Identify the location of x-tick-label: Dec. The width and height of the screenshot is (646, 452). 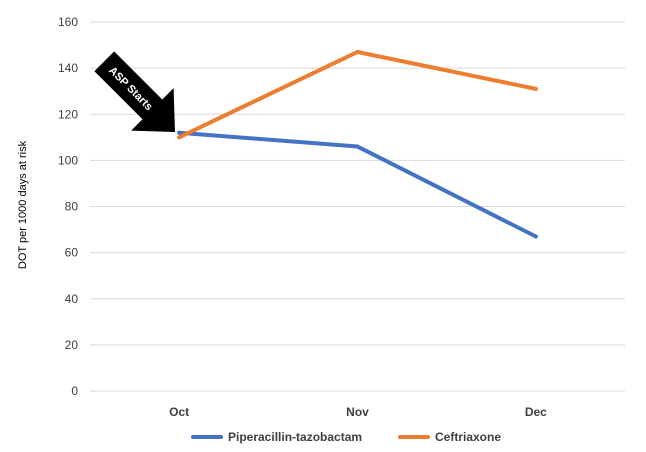
(536, 412).